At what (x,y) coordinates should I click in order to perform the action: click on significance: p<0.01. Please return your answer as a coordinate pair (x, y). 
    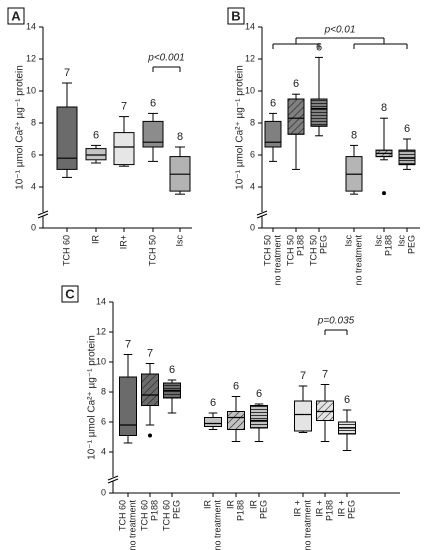
    Looking at the image, I should click on (340, 30).